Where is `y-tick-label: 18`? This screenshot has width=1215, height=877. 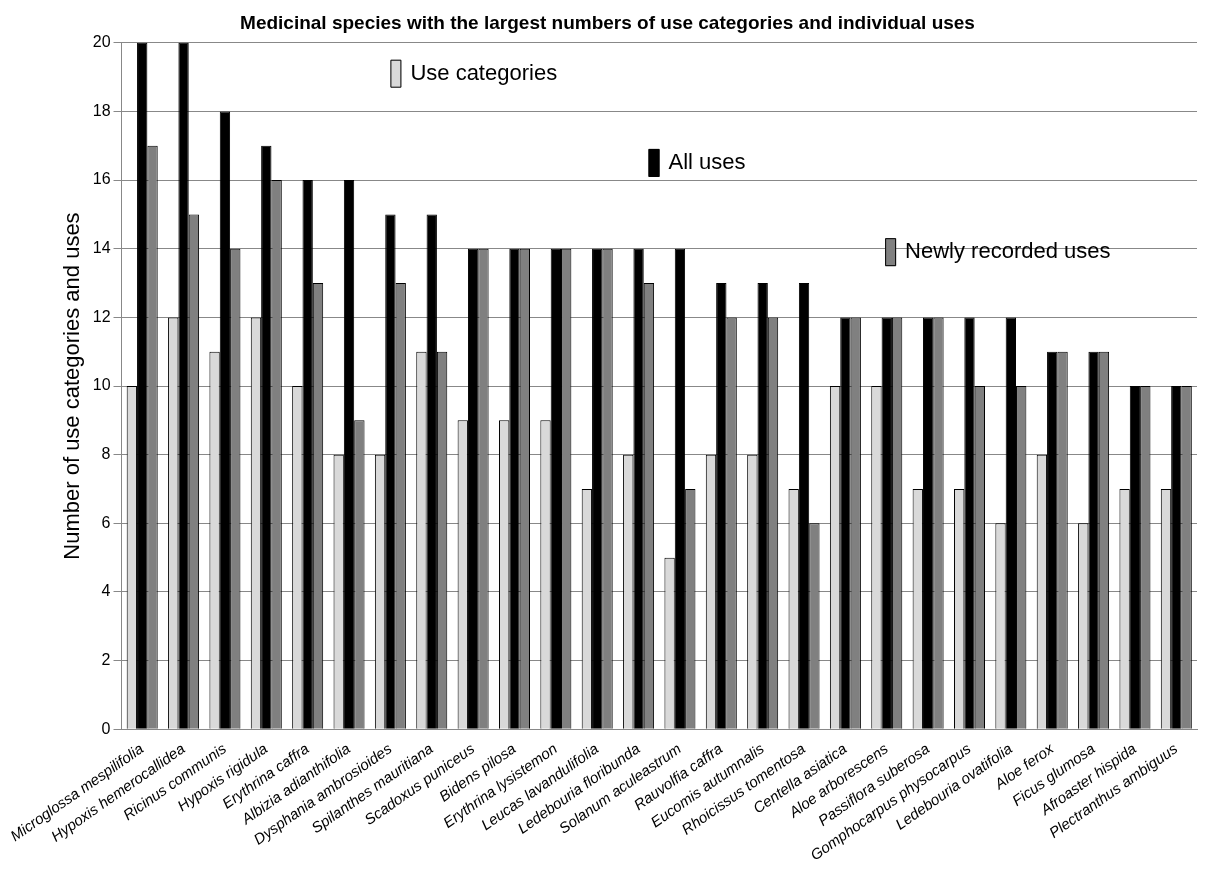
y-tick-label: 18 is located at coordinates (101, 110).